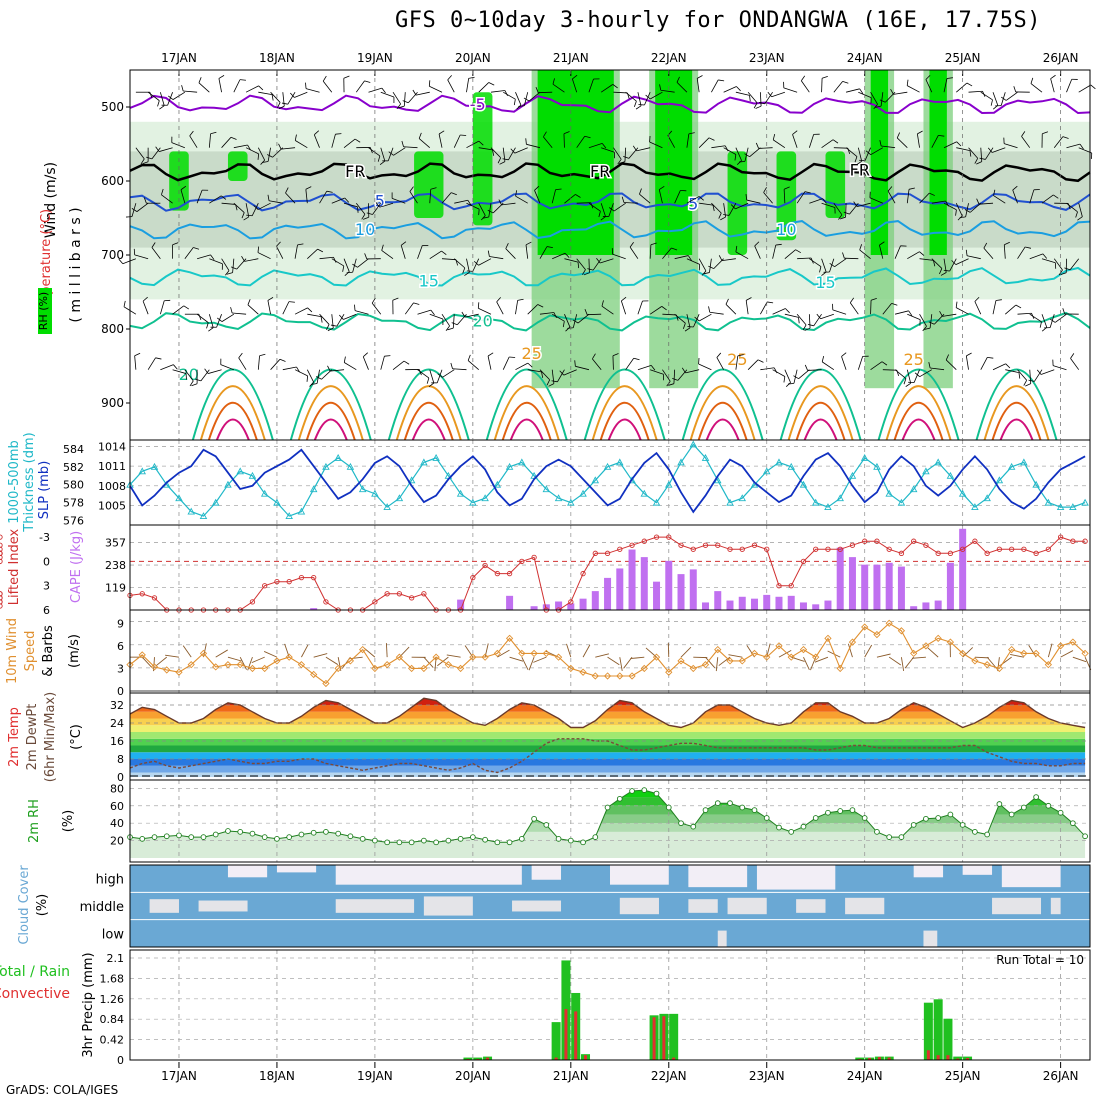 The image size is (1100, 1104). Describe the element at coordinates (112, 466) in the screenshot. I see `slp-tick-label: 1011` at that location.